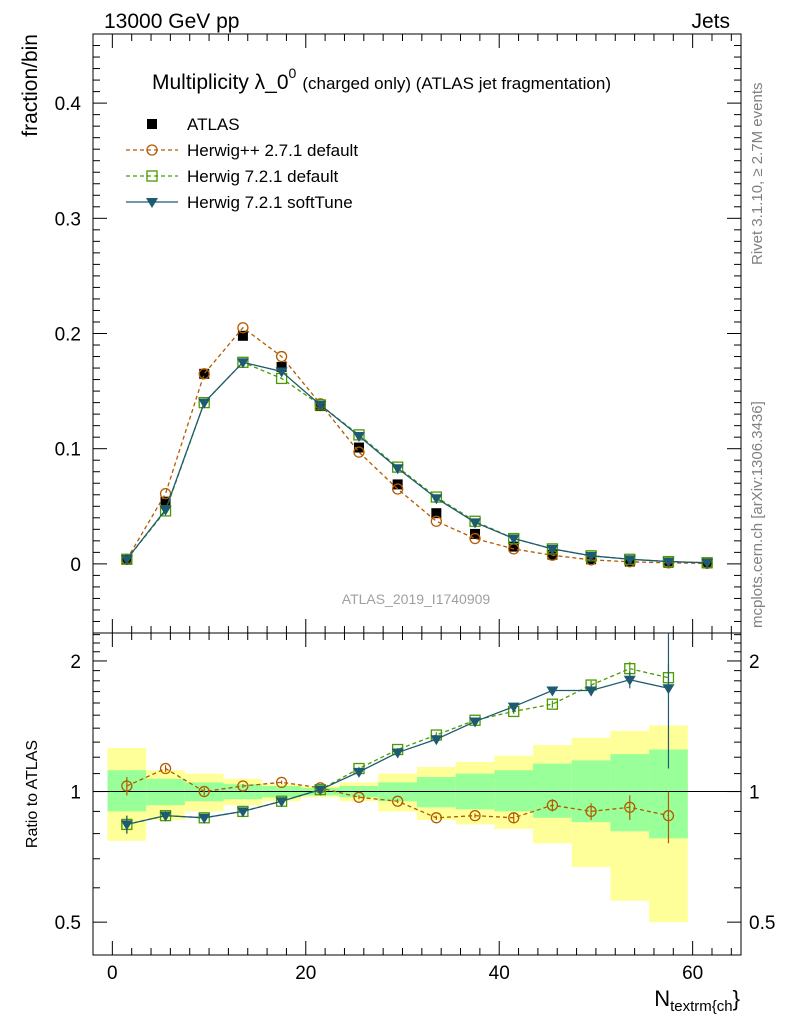 The width and height of the screenshot is (786, 1029). Describe the element at coordinates (754, 662) in the screenshot. I see `ratio-y-tick-label-right: 2` at that location.